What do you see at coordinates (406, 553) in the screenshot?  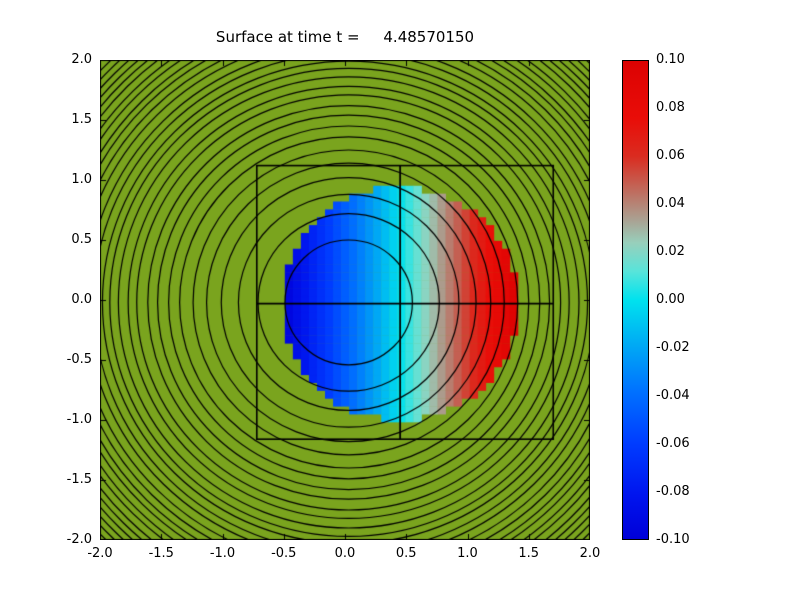 I see `x-tick-label: 0.5` at bounding box center [406, 553].